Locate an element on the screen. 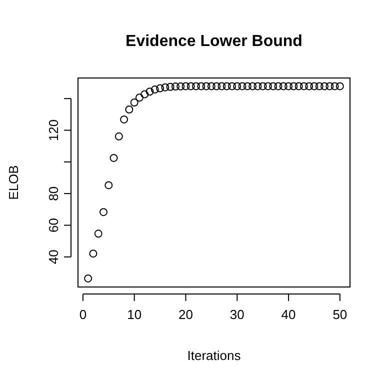 The image size is (390, 385). x-tick-label: 40 is located at coordinates (288, 314).